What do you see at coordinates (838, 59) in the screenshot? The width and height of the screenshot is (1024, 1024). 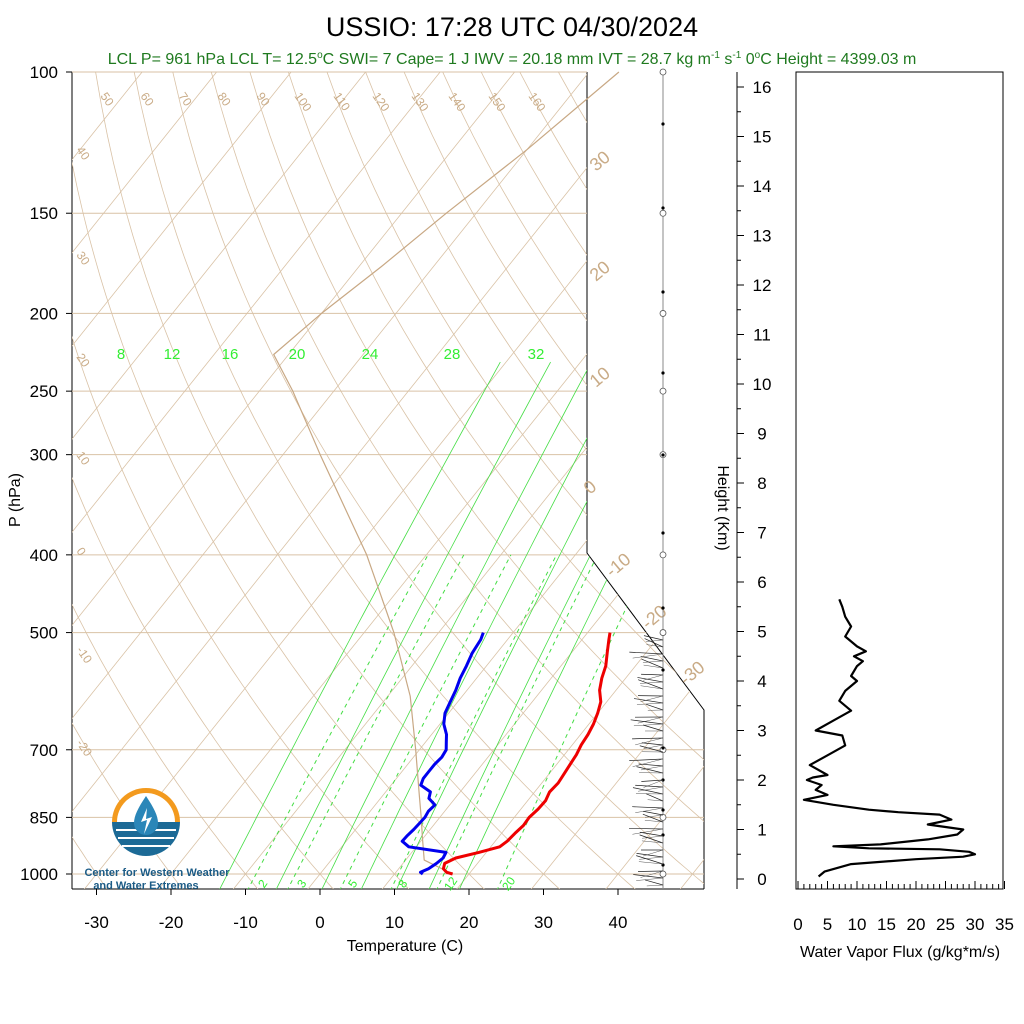 I see `freezing-level-height: C Height = 4399.03 m` at bounding box center [838, 59].